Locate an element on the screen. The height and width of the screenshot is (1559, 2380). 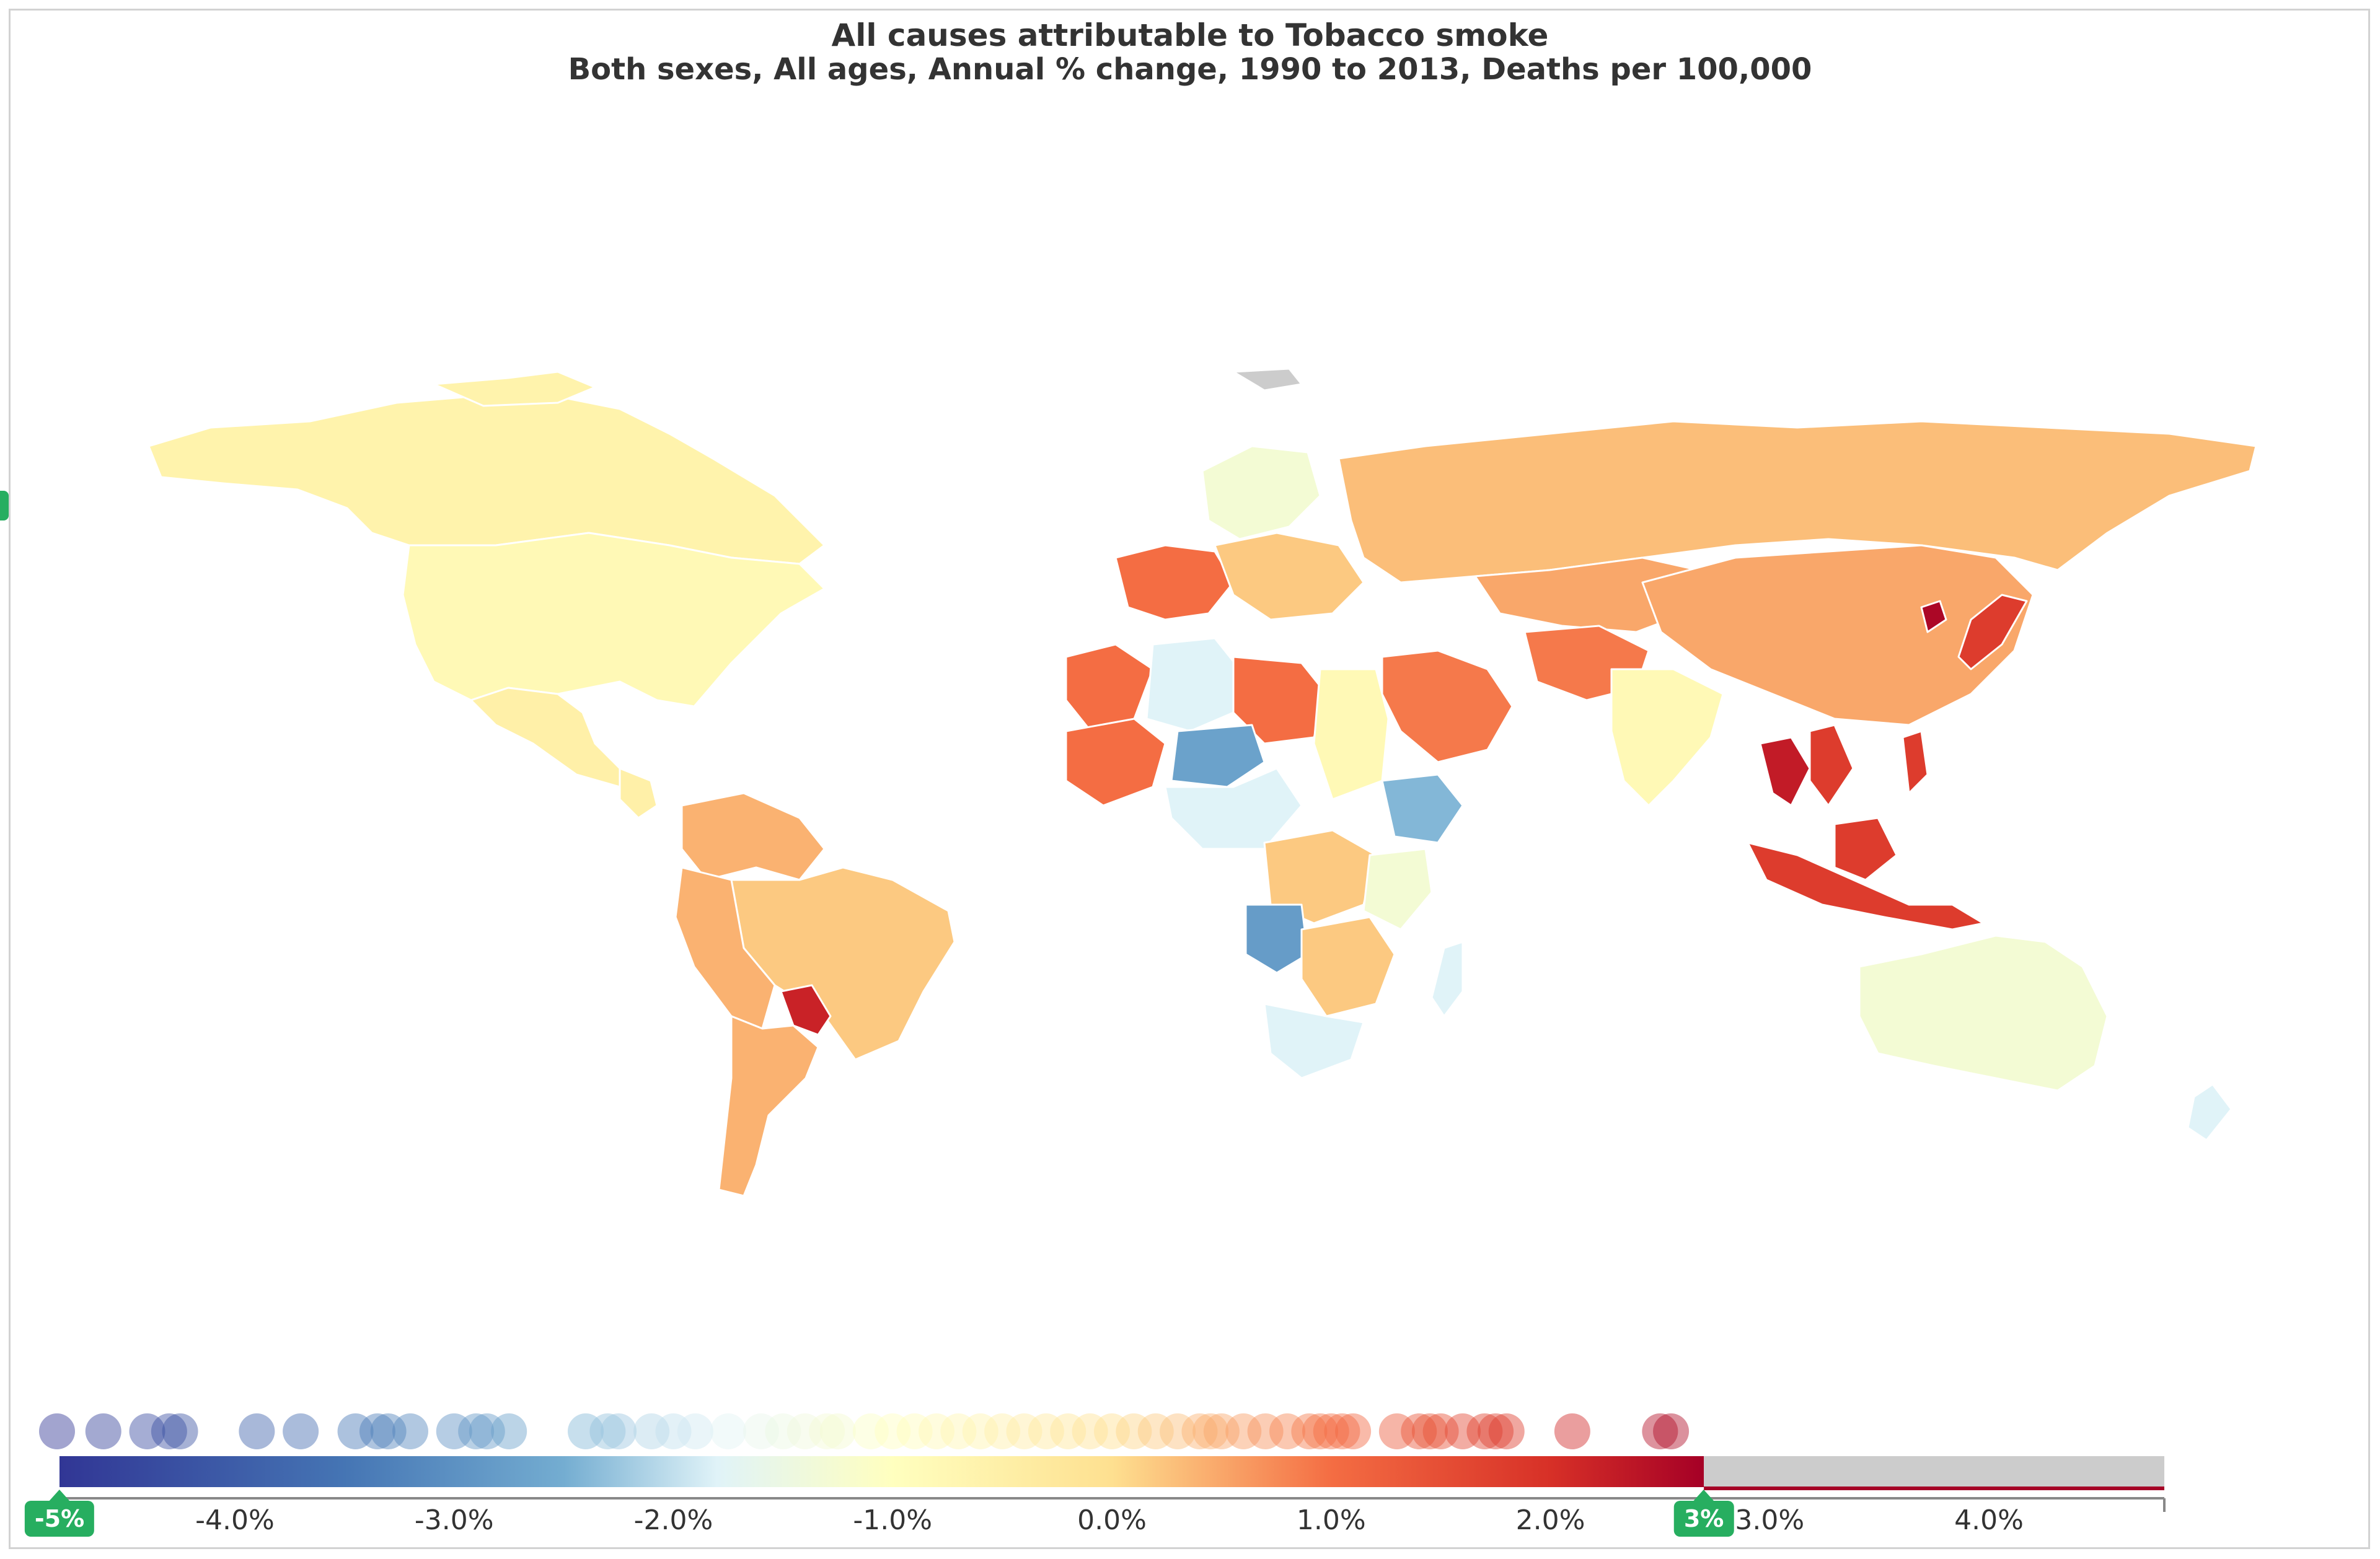
region-europe-west is located at coordinates (1174, 582).